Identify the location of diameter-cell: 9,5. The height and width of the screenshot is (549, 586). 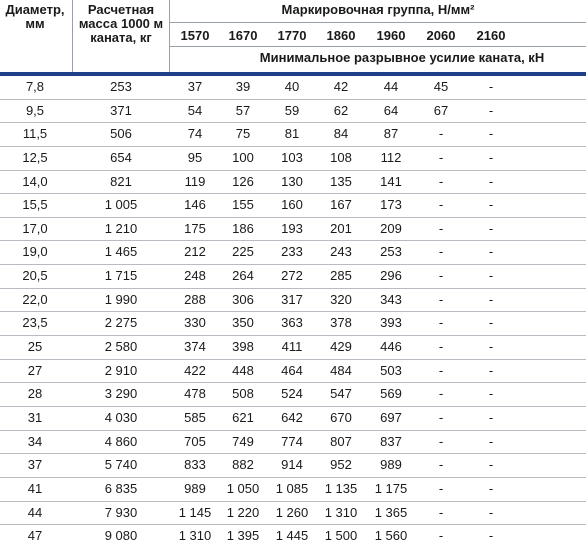
(35, 110).